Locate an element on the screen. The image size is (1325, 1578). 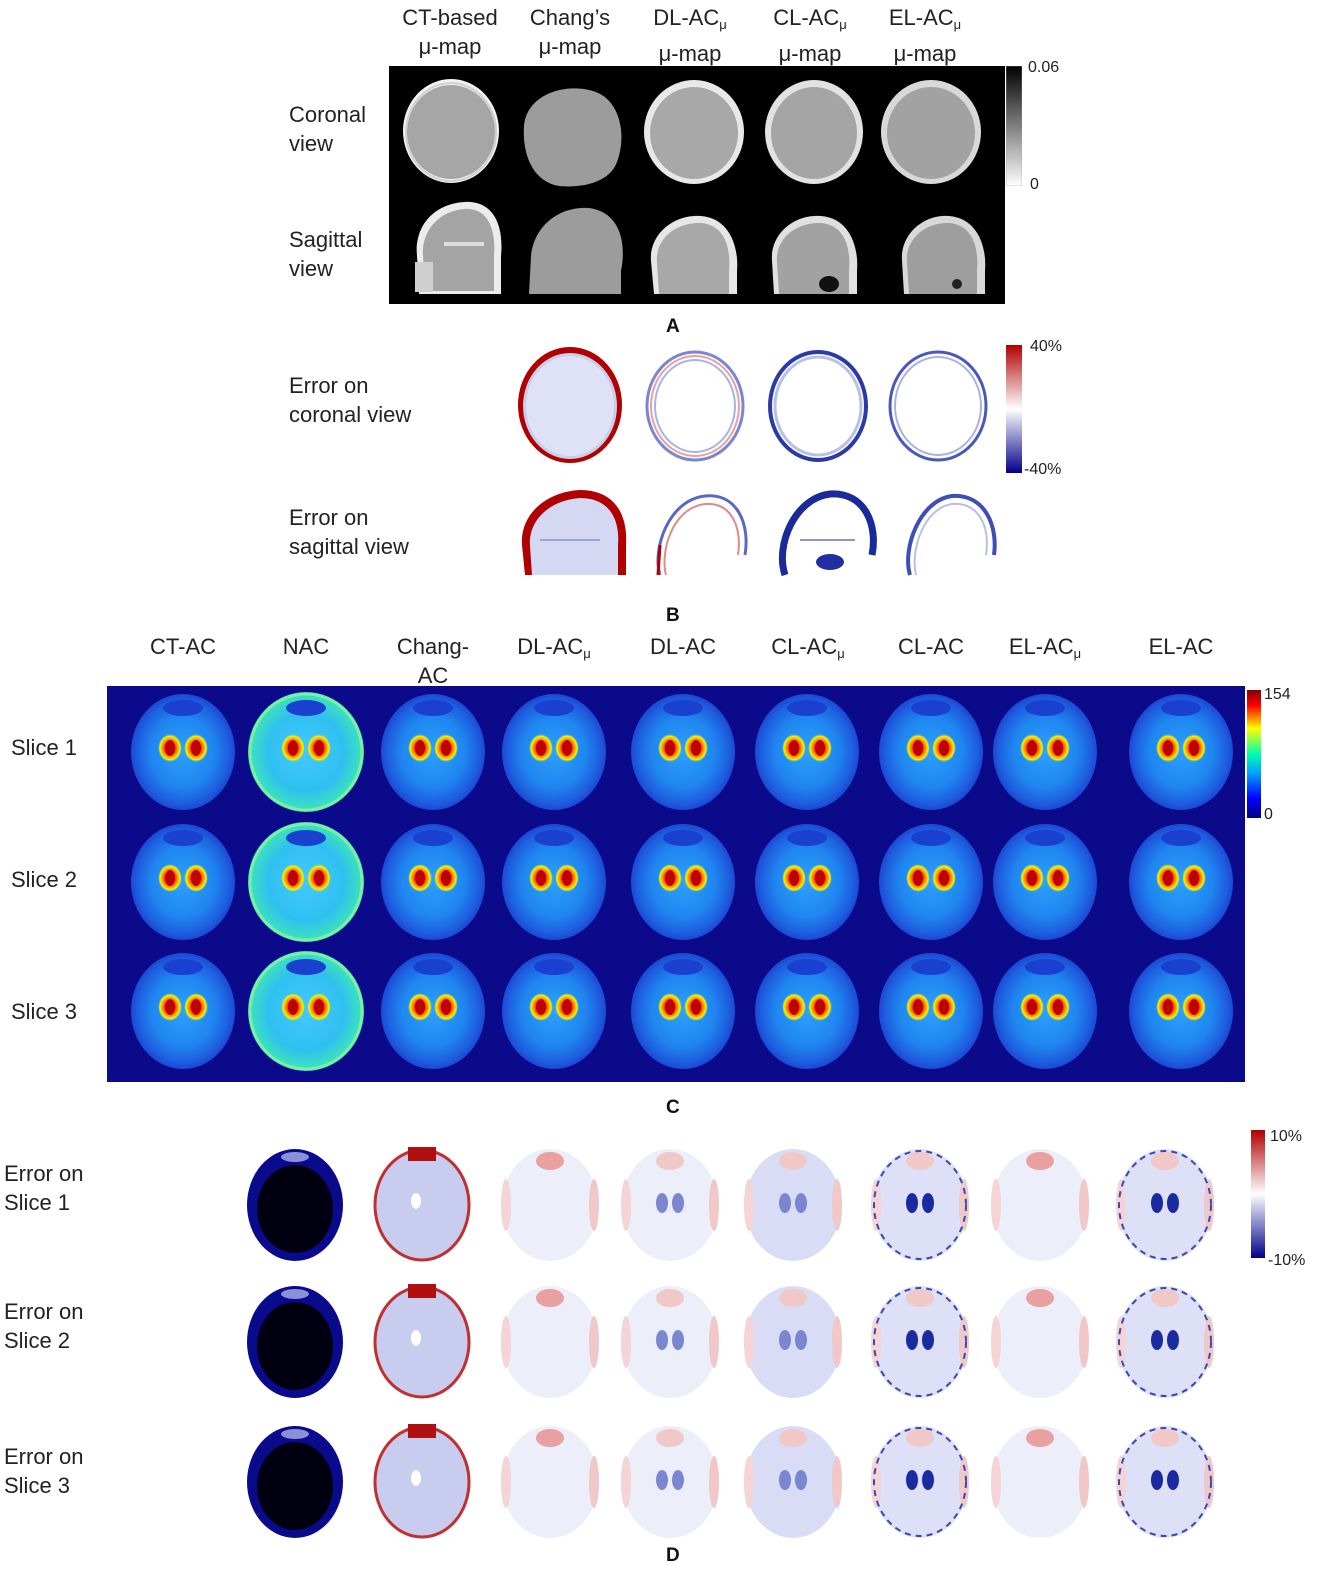
sagittal-cl-image is located at coordinates (814, 254).